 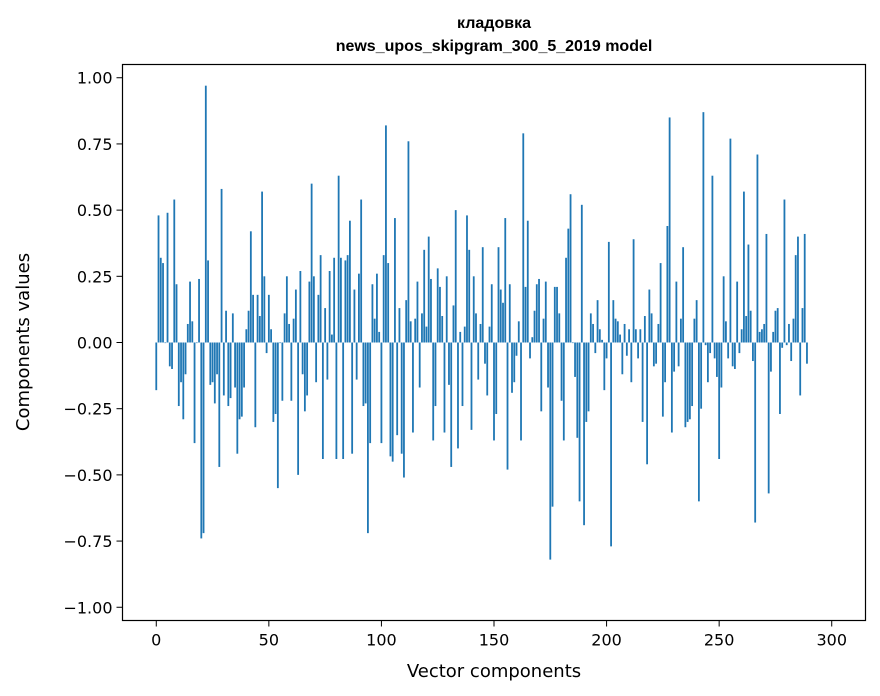 What do you see at coordinates (499, 635) in the screenshot?
I see `x-axis: 0 50 100 150 200 250 300` at bounding box center [499, 635].